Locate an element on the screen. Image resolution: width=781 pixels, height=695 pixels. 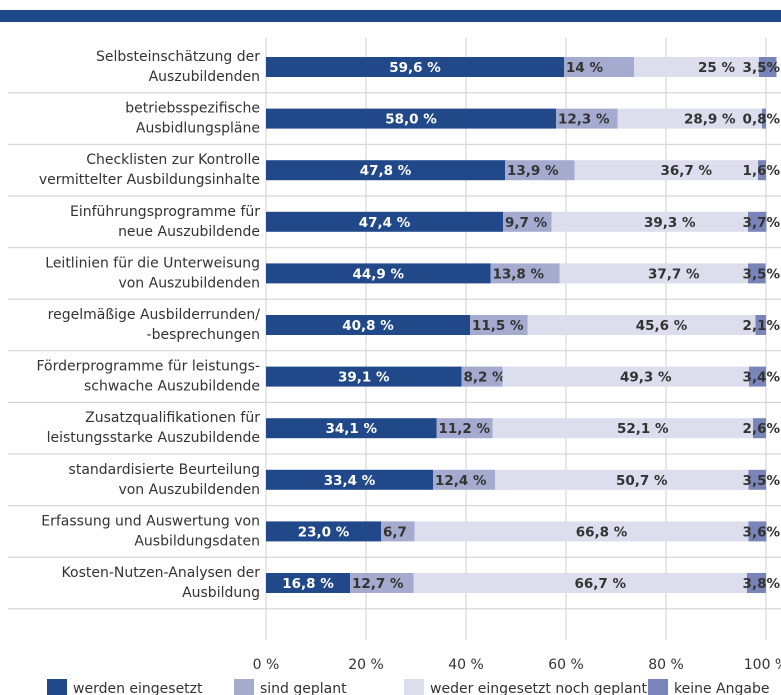
category-label: -besprechungen is located at coordinates (203, 335).